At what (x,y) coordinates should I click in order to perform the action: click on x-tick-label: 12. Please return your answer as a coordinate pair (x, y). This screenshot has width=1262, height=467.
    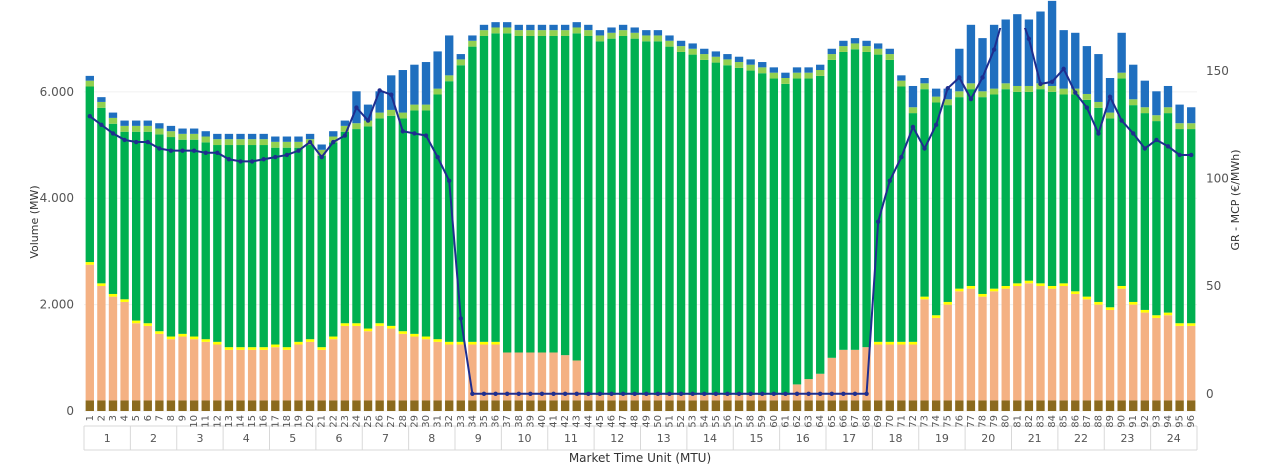
    Looking at the image, I should click on (217, 421).